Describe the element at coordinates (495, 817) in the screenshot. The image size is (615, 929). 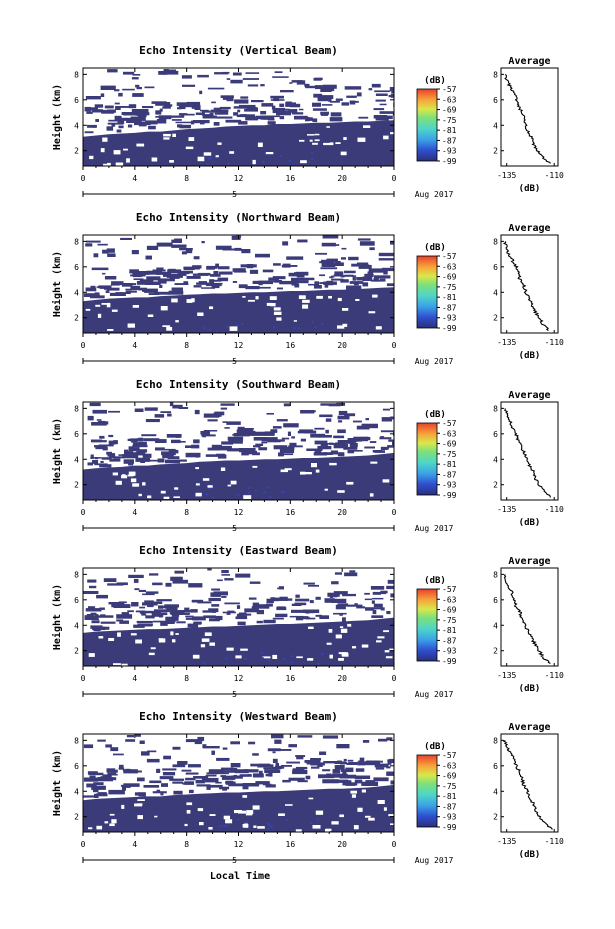
I see `average-y-tick-label: 2` at that location.